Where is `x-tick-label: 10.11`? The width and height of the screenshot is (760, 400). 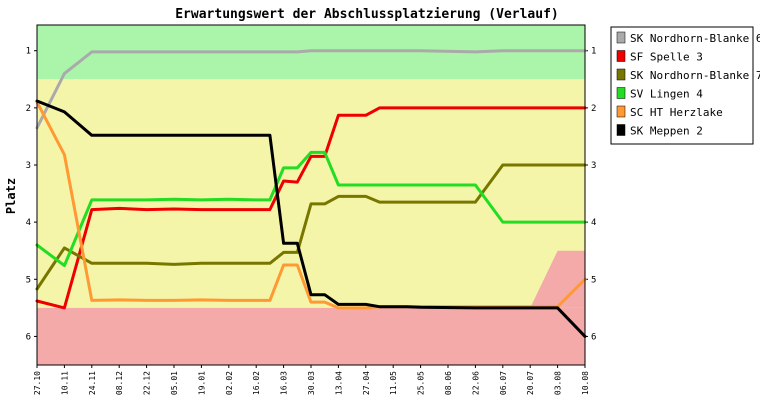
x-tick-label: 10.11 is located at coordinates (64, 383).